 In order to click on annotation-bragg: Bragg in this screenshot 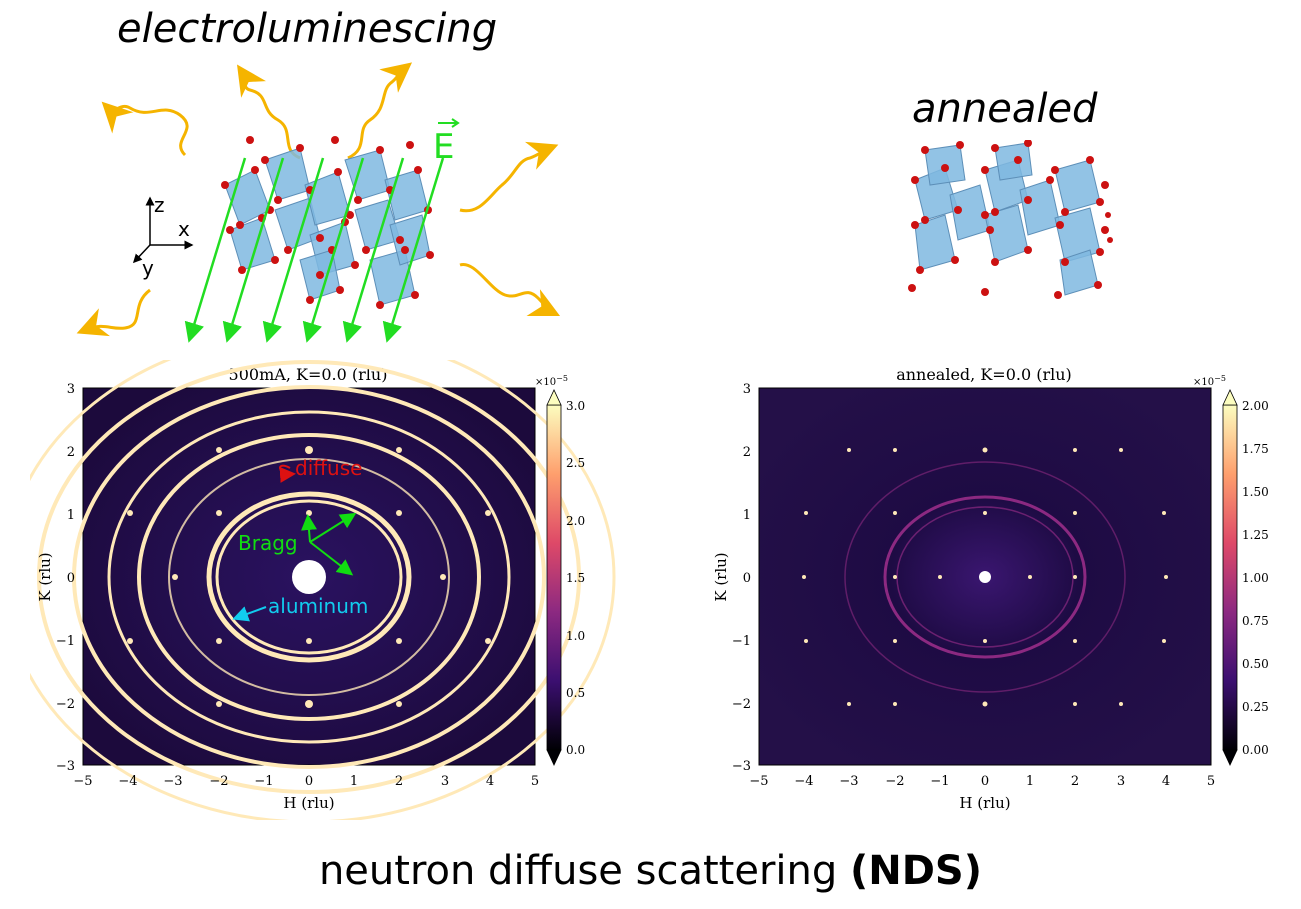, I will do `click(268, 543)`.